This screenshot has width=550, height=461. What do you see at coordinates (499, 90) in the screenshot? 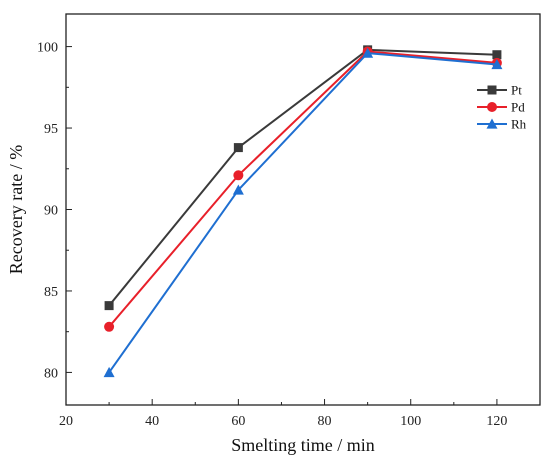
I see `legend-item-pt: Pt` at bounding box center [499, 90].